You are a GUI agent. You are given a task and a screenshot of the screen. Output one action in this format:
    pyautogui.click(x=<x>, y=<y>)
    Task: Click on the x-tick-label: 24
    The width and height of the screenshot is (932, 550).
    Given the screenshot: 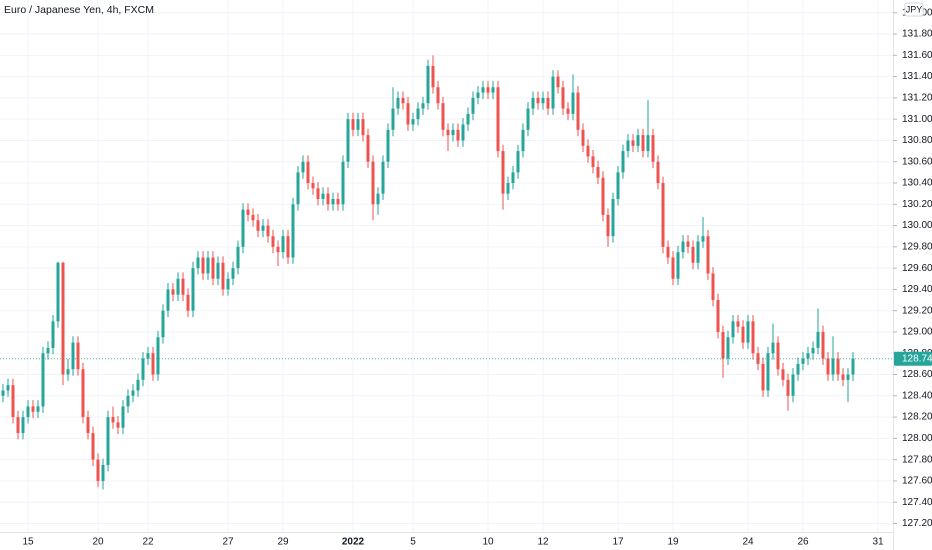 What is the action you would take?
    pyautogui.click(x=748, y=542)
    